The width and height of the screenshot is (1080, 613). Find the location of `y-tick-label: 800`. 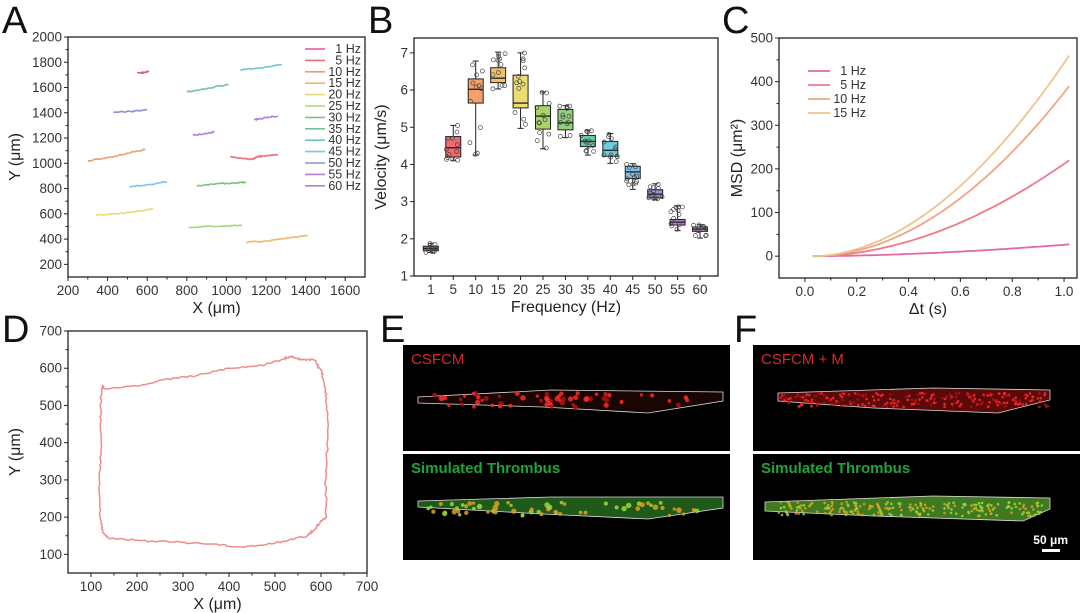

y-tick-label: 800 is located at coordinates (50, 188).